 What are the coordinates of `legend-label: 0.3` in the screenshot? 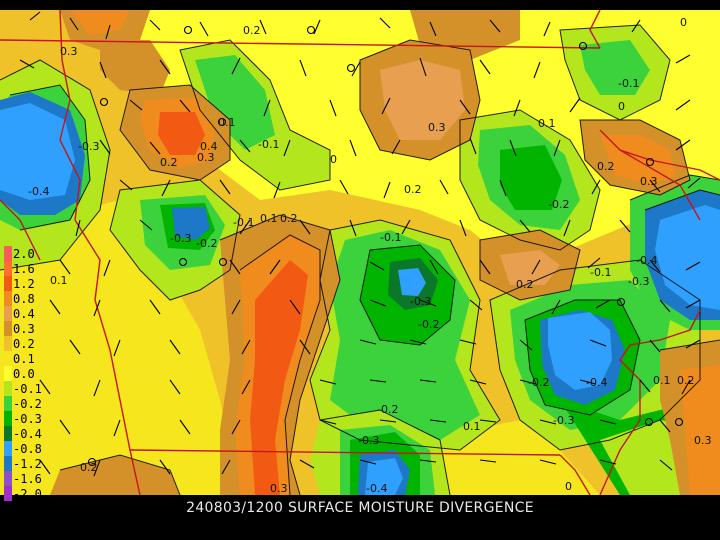 It's located at (24, 329).